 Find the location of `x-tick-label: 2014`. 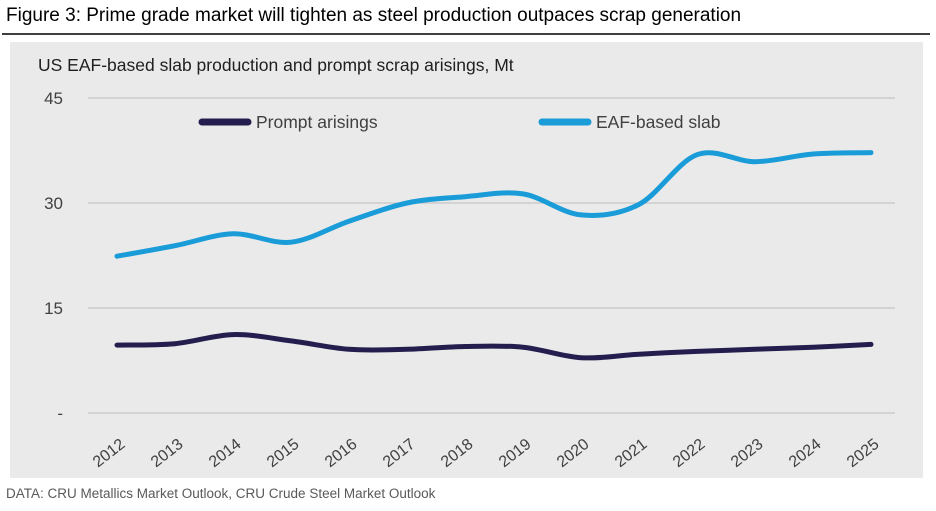

x-tick-label: 2014 is located at coordinates (225, 453).